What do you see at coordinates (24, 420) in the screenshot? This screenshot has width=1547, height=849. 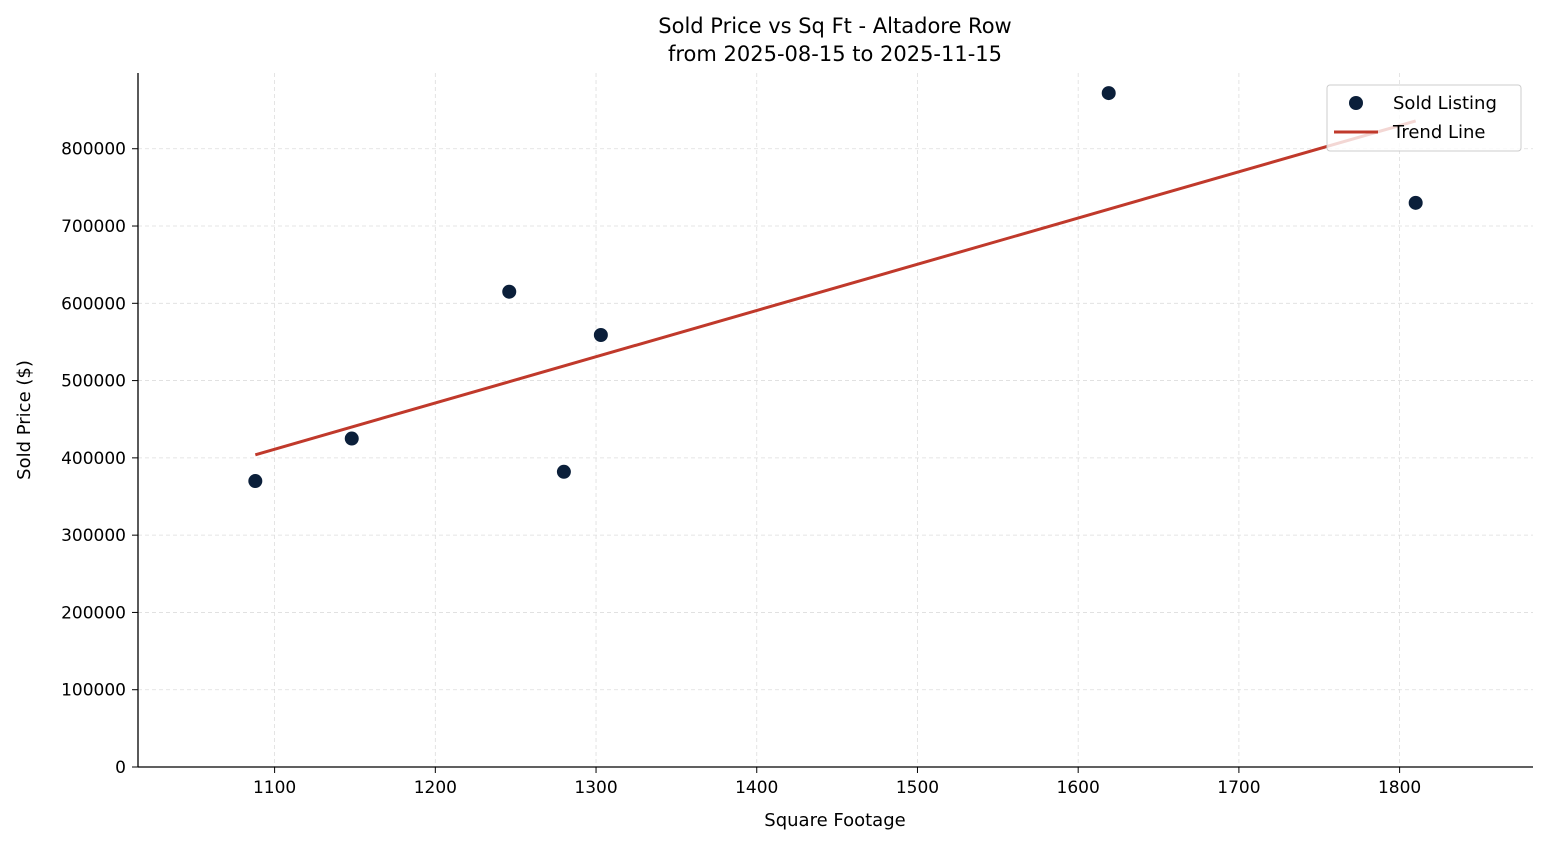 I see `y-axis-label: Sold Price ($)` at bounding box center [24, 420].